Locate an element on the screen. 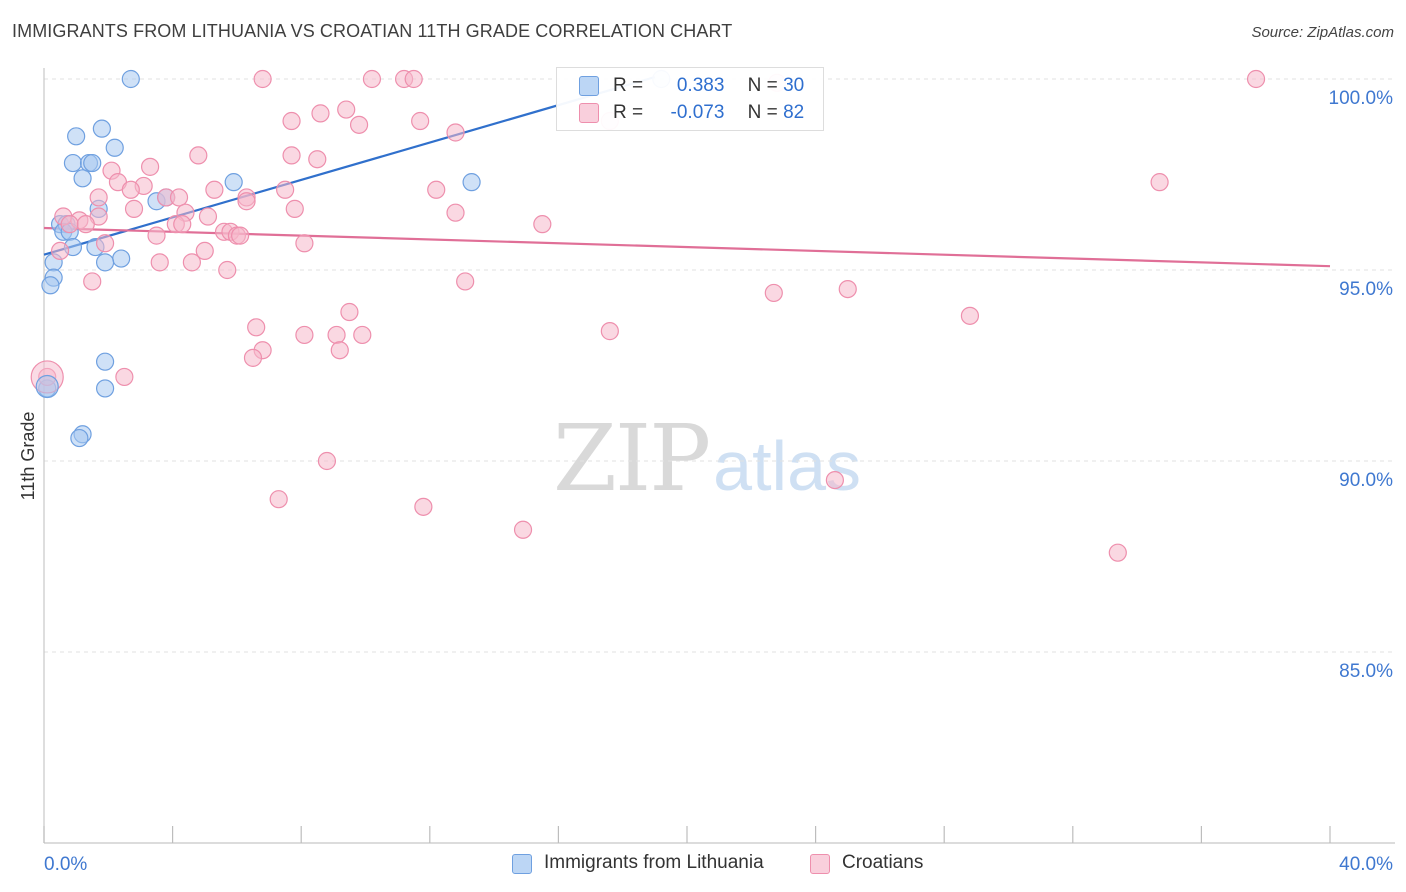 Image resolution: width=1406 pixels, height=892 pixels. legend-r-value-lithuania: 0.383 is located at coordinates (700, 85).